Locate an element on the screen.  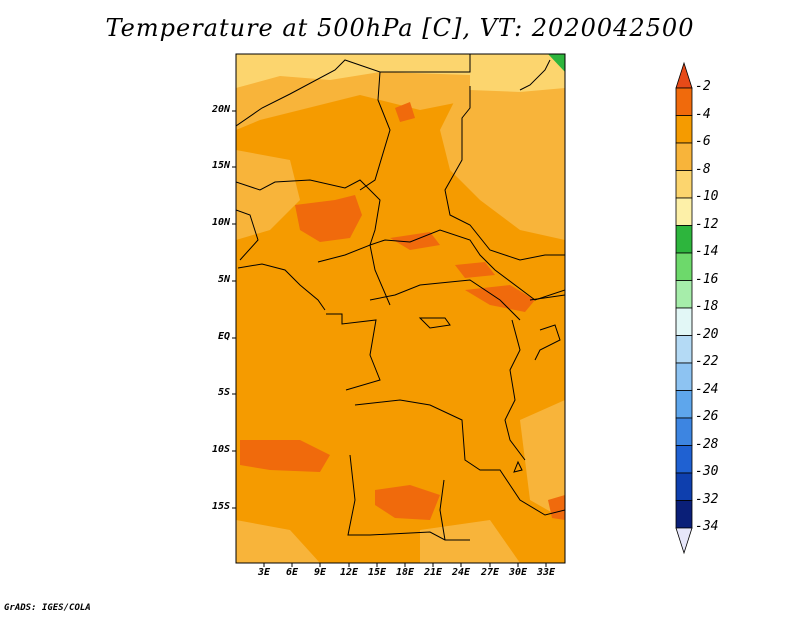
lon-label: 6E is located at coordinates (292, 572).